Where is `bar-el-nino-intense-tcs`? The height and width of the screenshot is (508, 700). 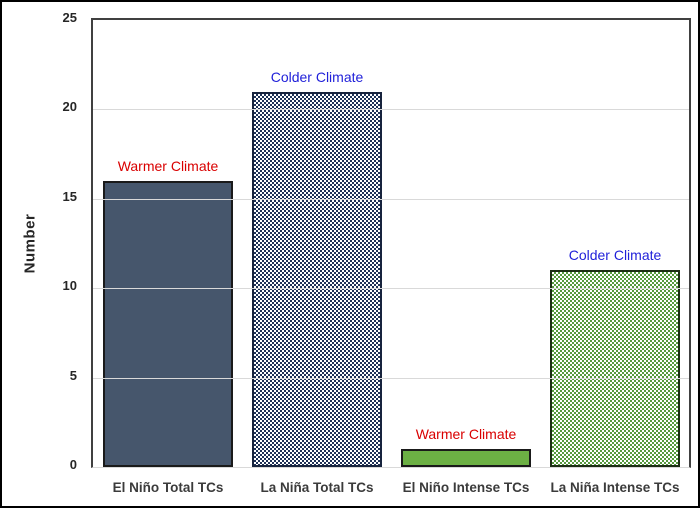
bar-el-nino-intense-tcs is located at coordinates (466, 458).